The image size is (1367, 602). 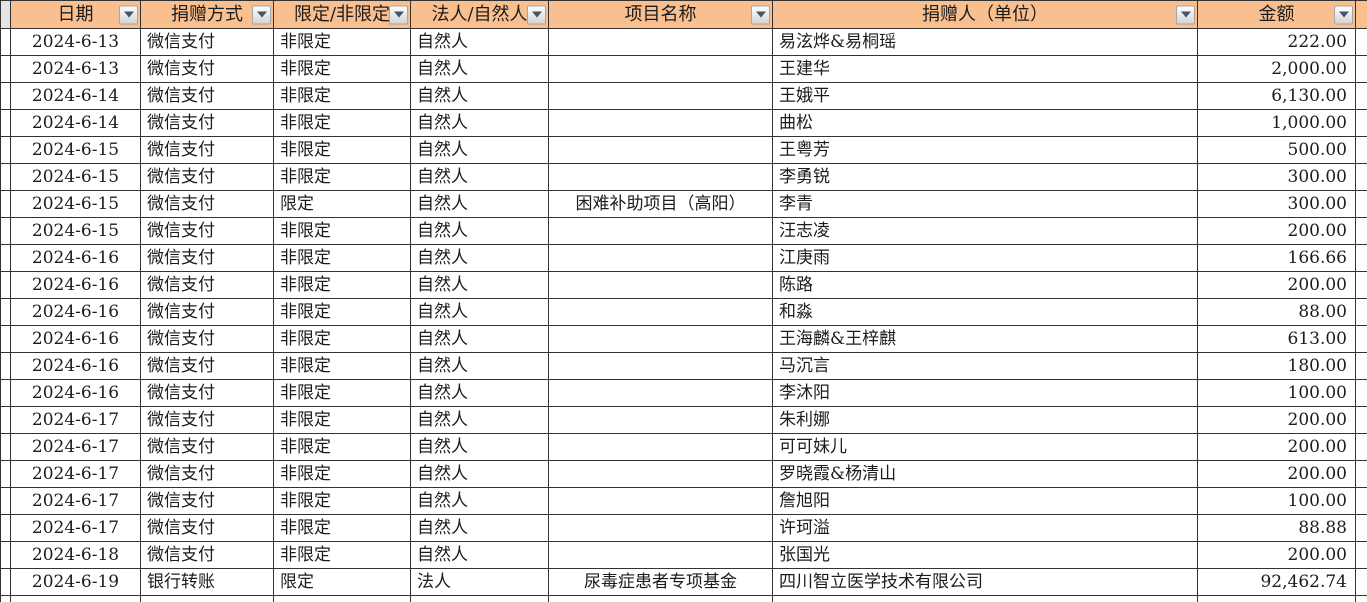 I want to click on cell-donor: 可可妹儿, so click(x=985, y=447).